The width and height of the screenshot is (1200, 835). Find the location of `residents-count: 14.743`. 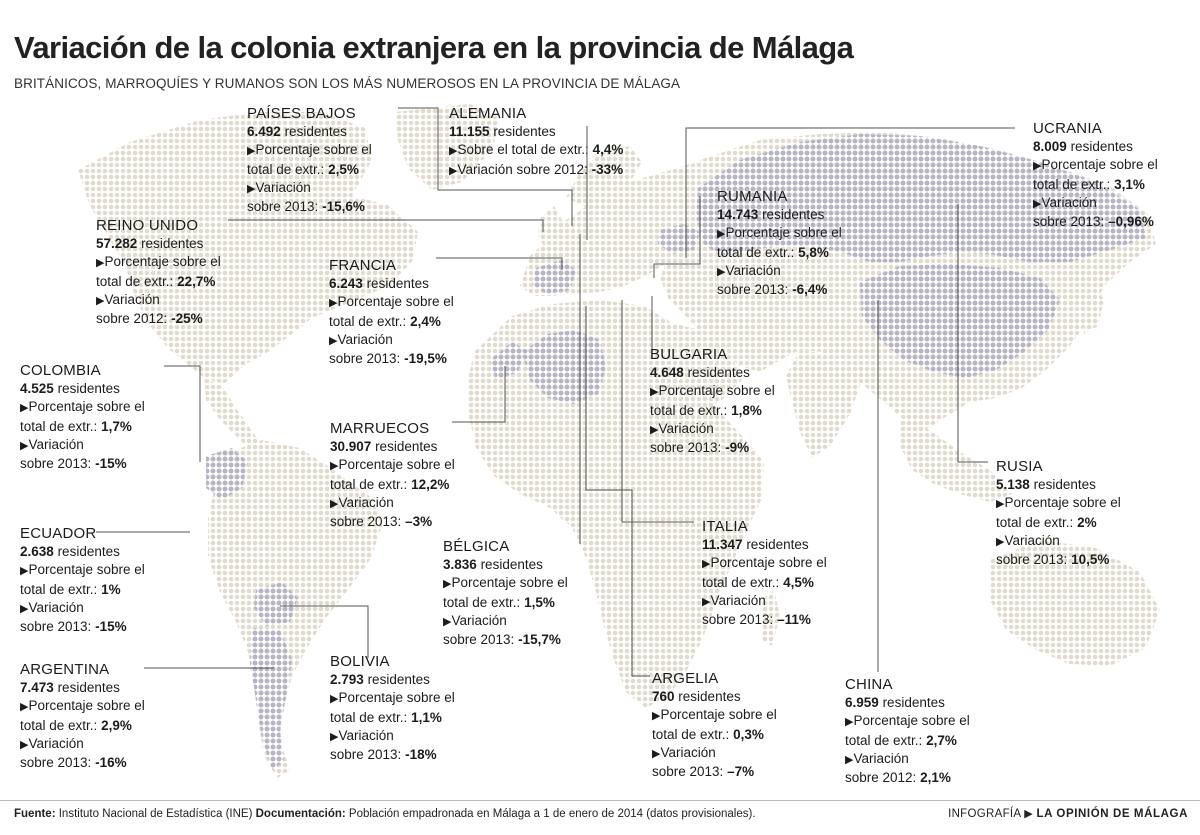

residents-count: 14.743 is located at coordinates (738, 215).